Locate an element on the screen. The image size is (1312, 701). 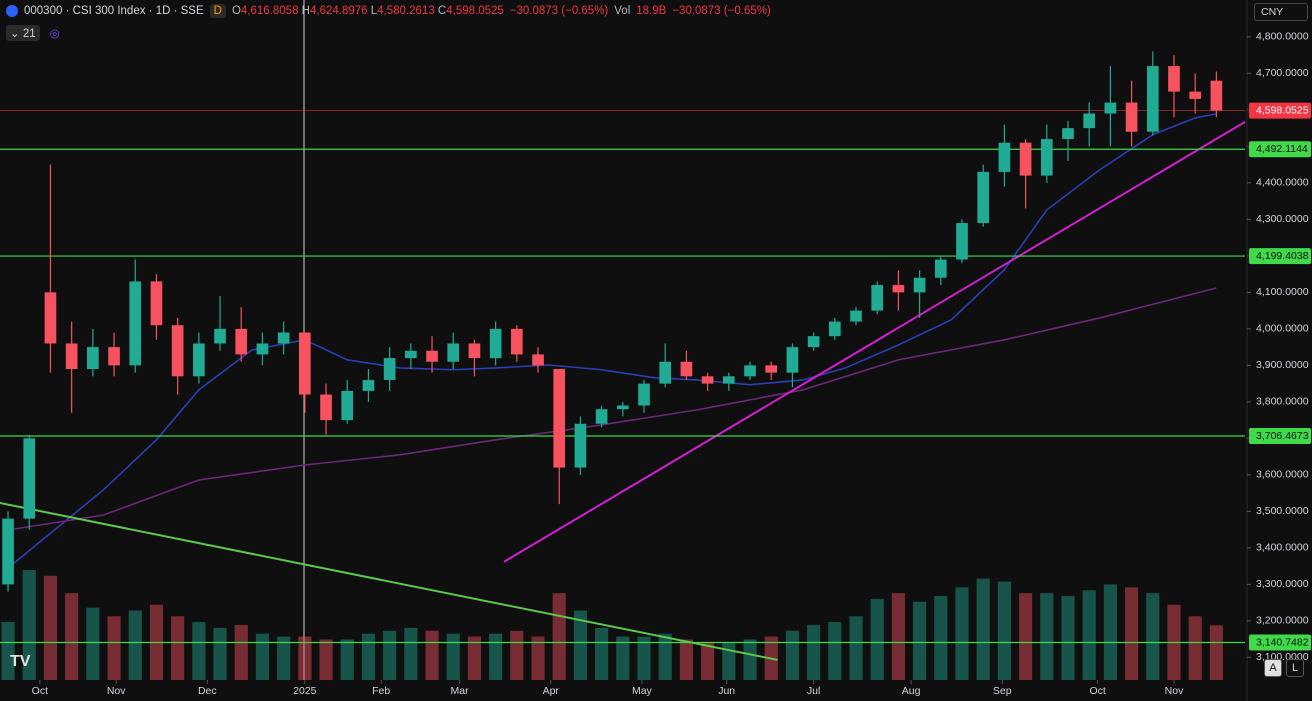
auto-scale: A is located at coordinates (1273, 668).